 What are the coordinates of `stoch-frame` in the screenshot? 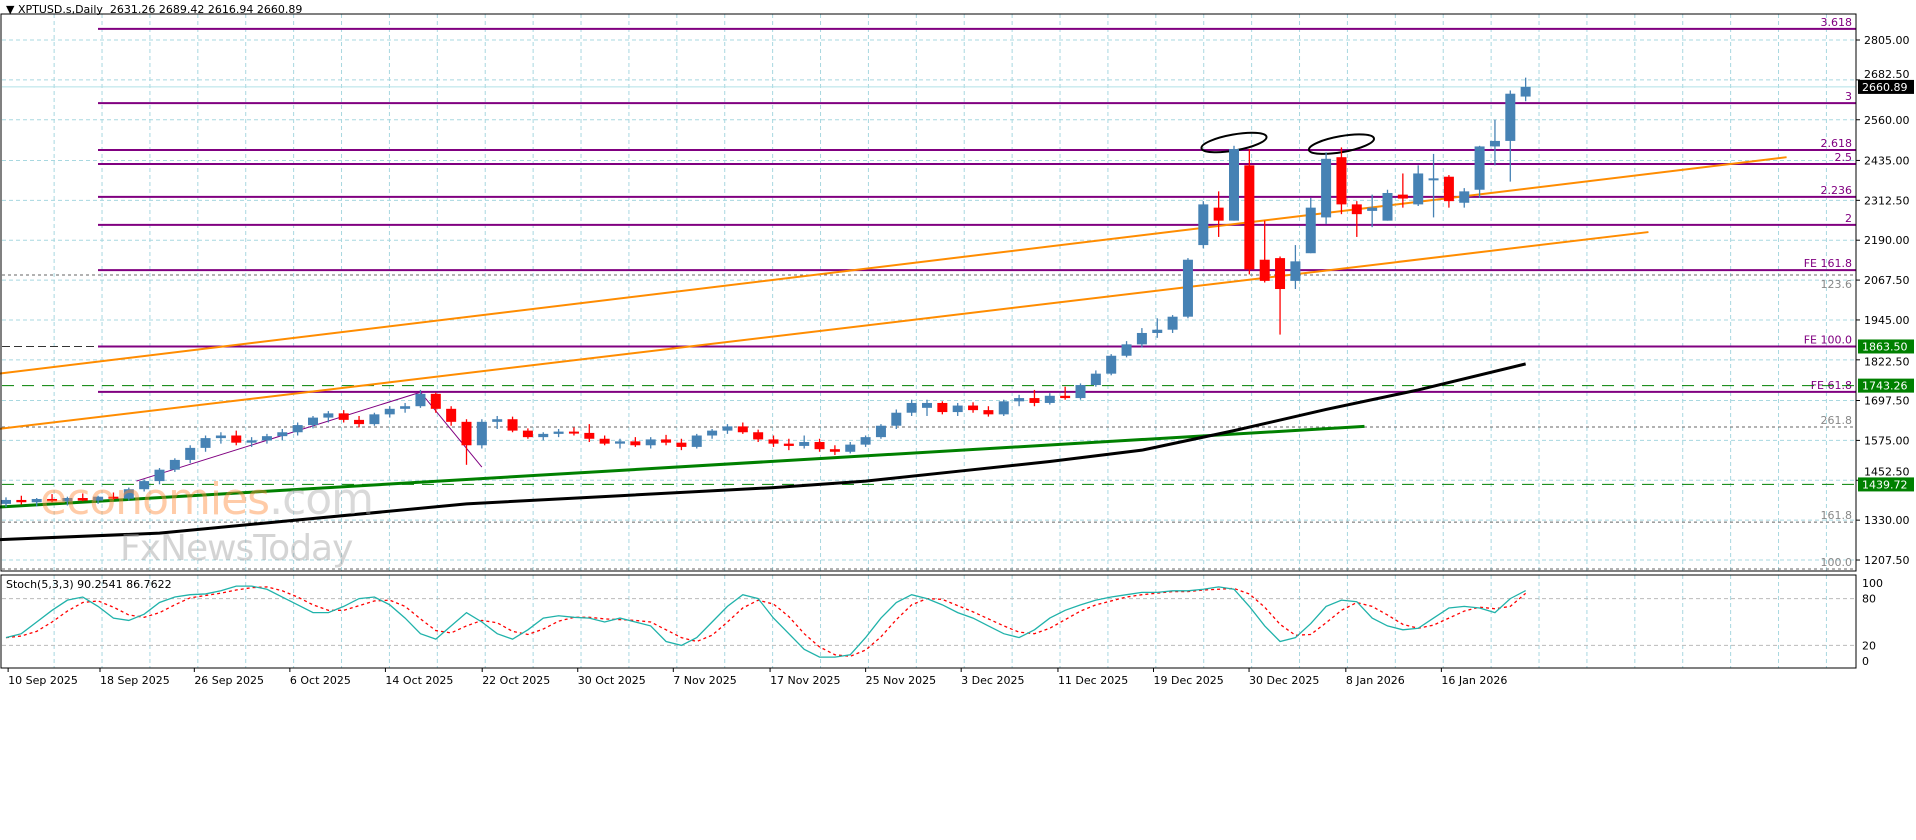 It's located at (928, 621).